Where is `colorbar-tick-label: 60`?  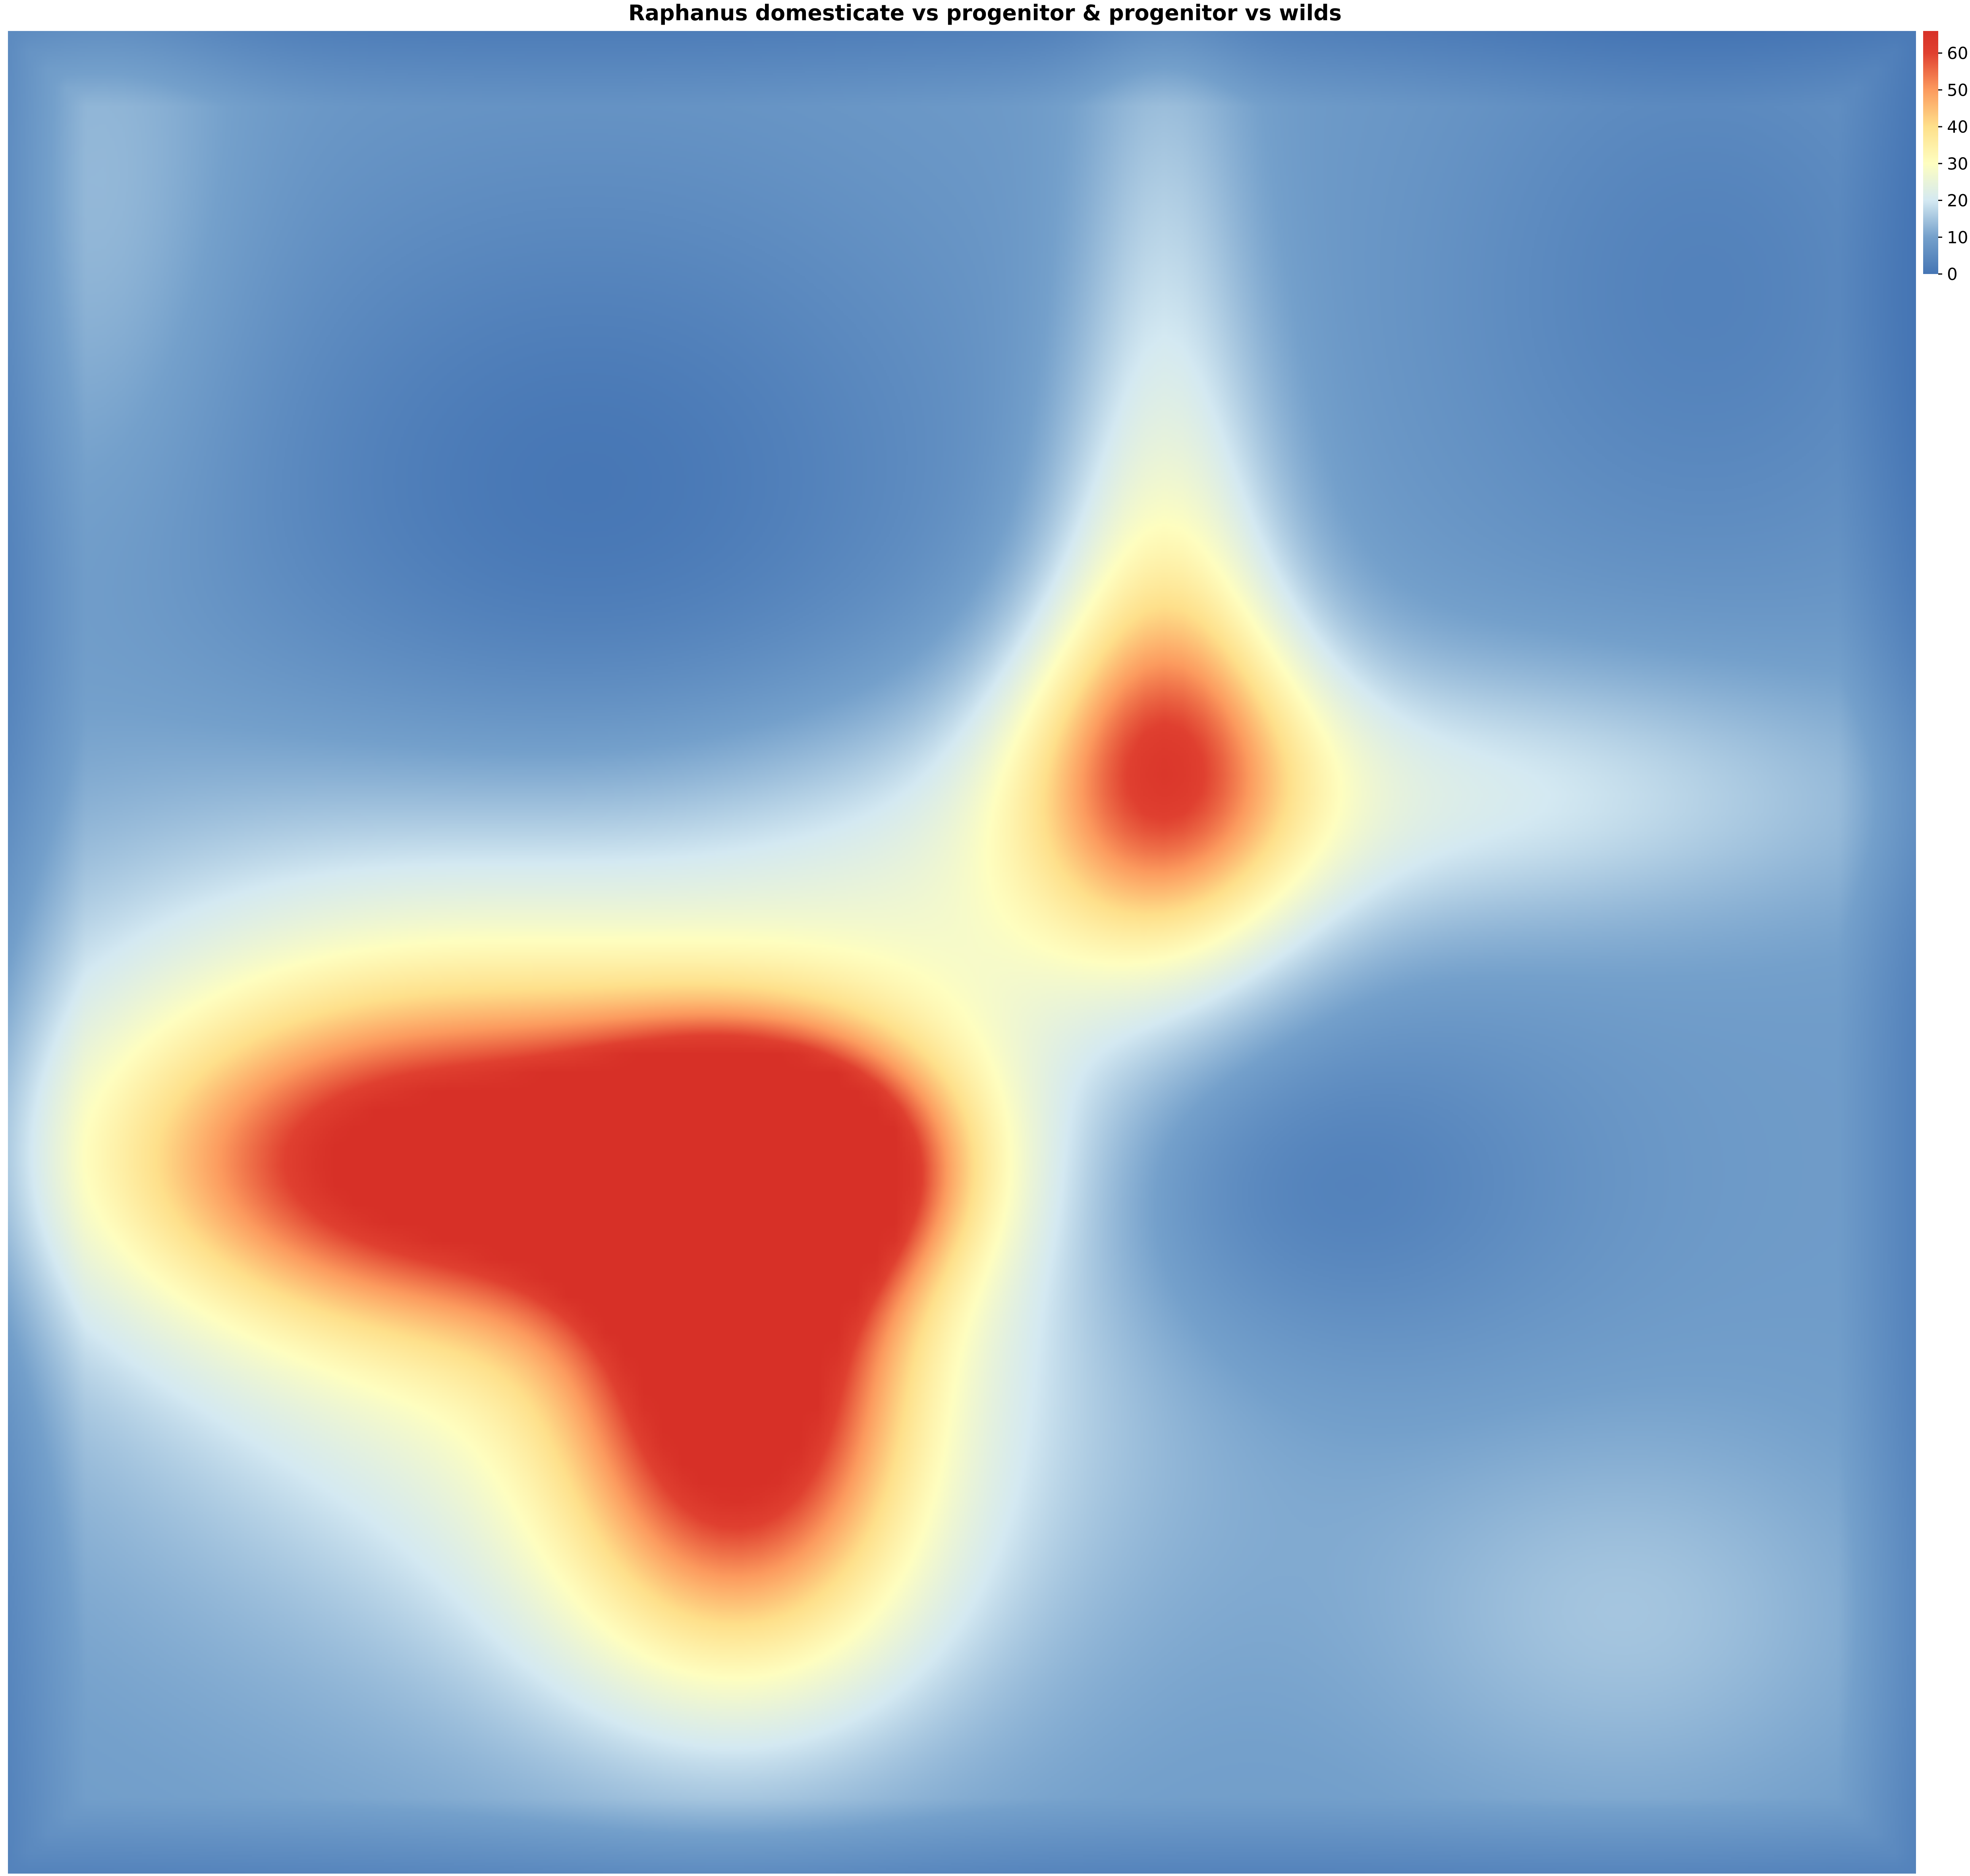
colorbar-tick-label: 60 is located at coordinates (1957, 53).